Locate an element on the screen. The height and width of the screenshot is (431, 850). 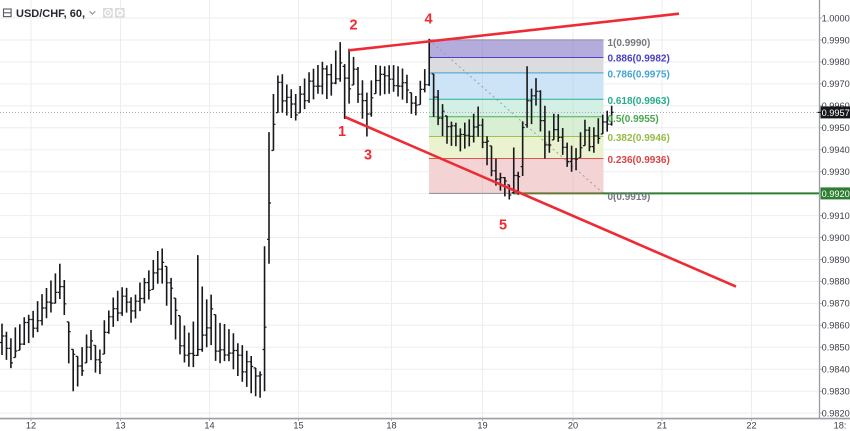
svg-text: 2 is located at coordinates (353, 26).